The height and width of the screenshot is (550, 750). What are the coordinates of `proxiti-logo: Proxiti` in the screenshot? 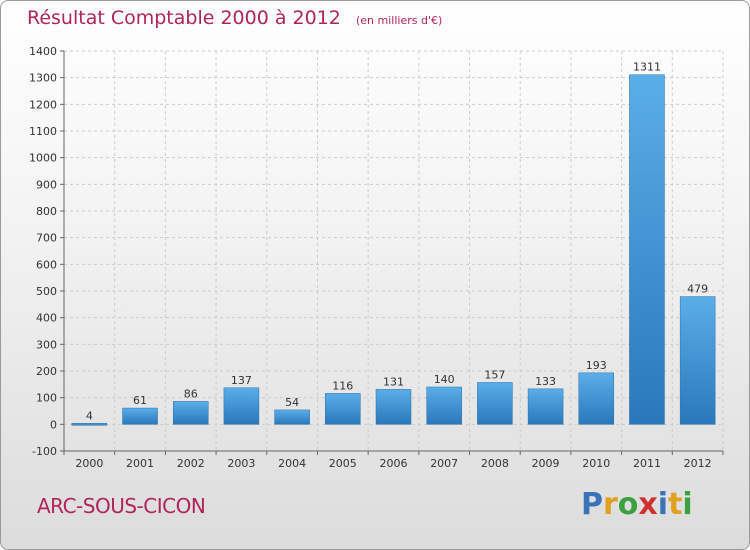 It's located at (637, 504).